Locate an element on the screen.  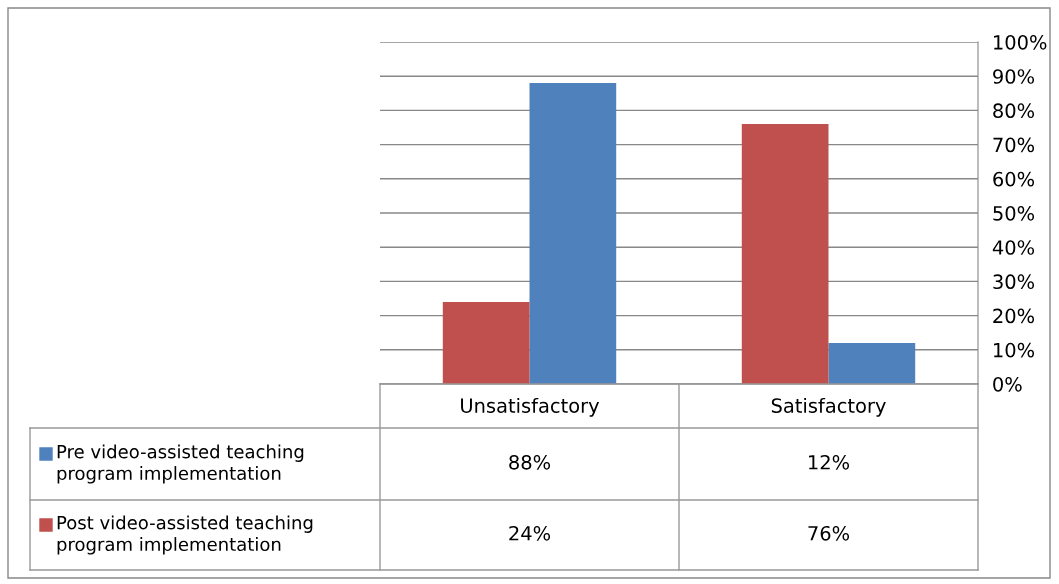
data-label: 88% is located at coordinates (530, 462).